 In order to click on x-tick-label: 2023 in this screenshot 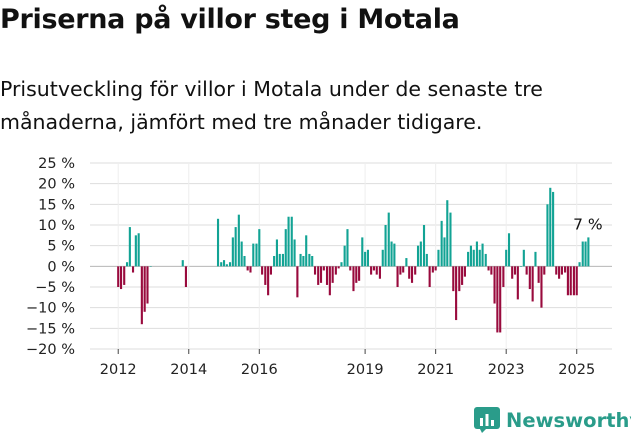, I will do `click(506, 370)`.